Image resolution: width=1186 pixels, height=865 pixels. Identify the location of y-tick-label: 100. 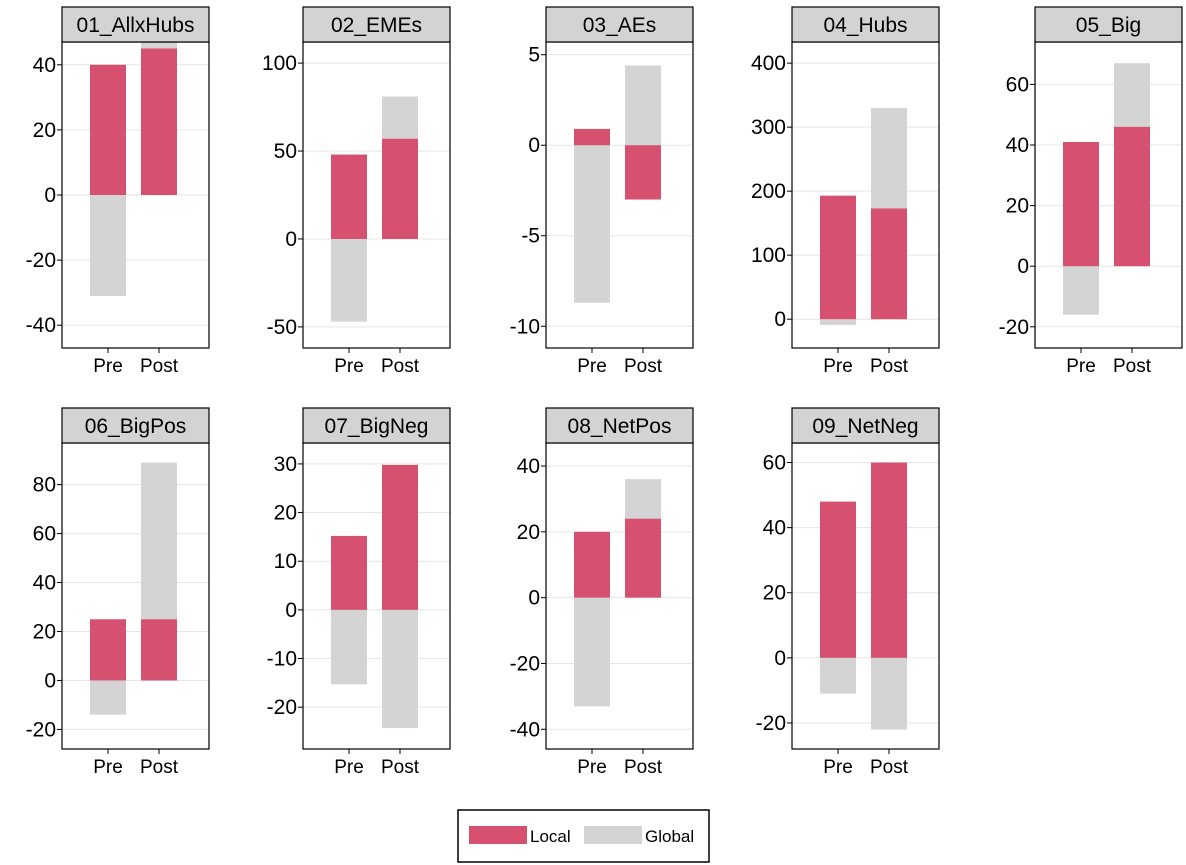
(768, 255).